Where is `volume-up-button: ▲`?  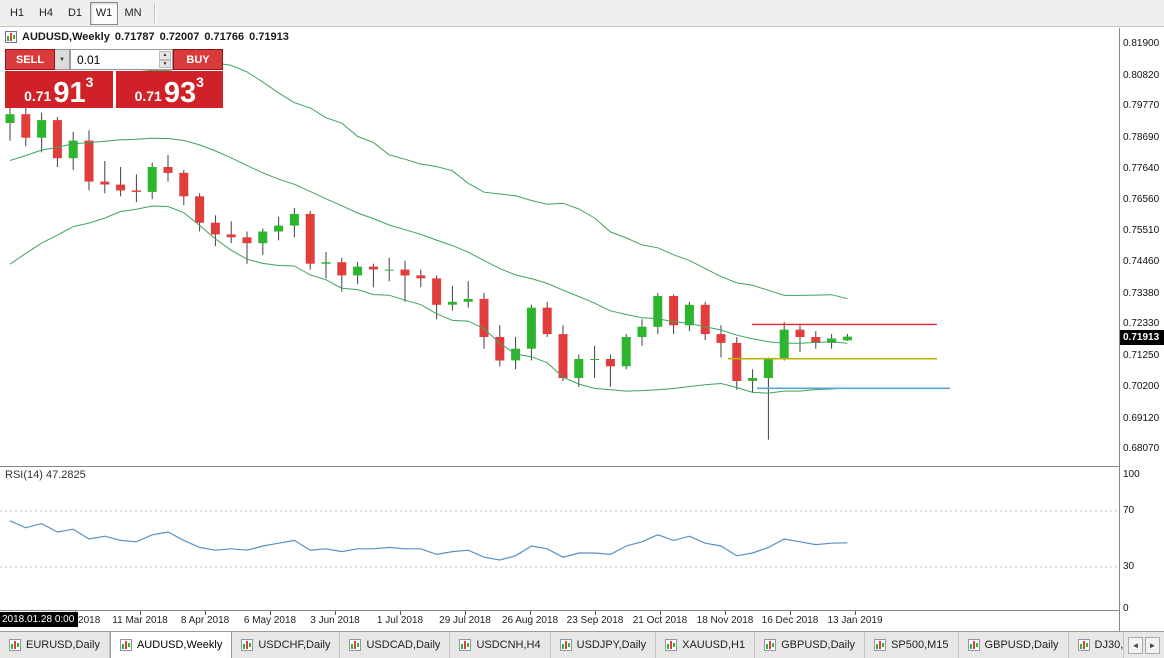 volume-up-button: ▲ is located at coordinates (165, 55).